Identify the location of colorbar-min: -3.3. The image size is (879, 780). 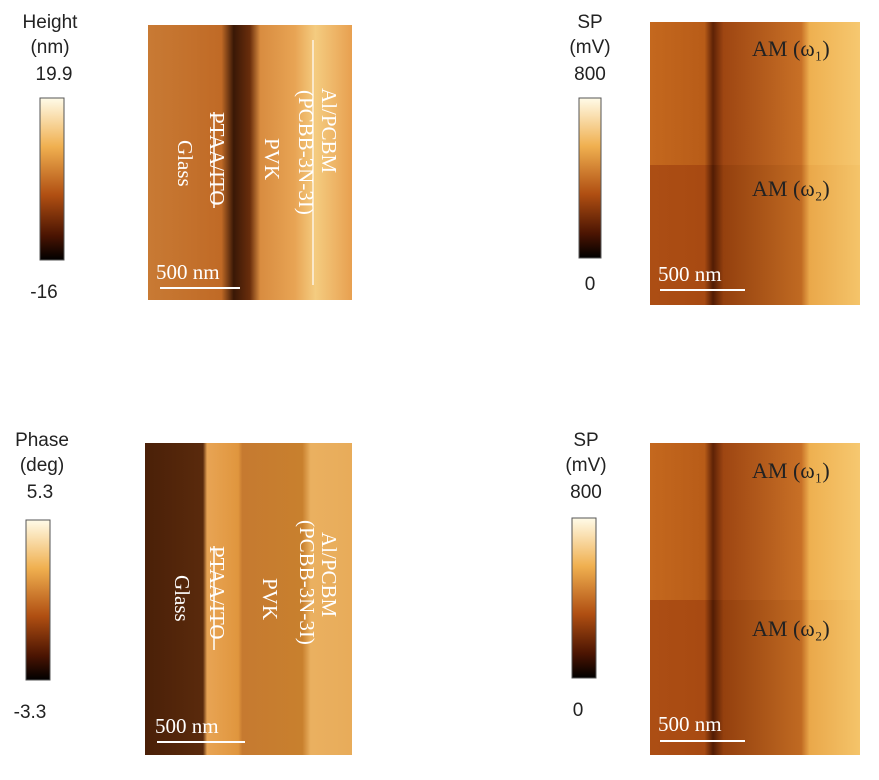
(30, 712).